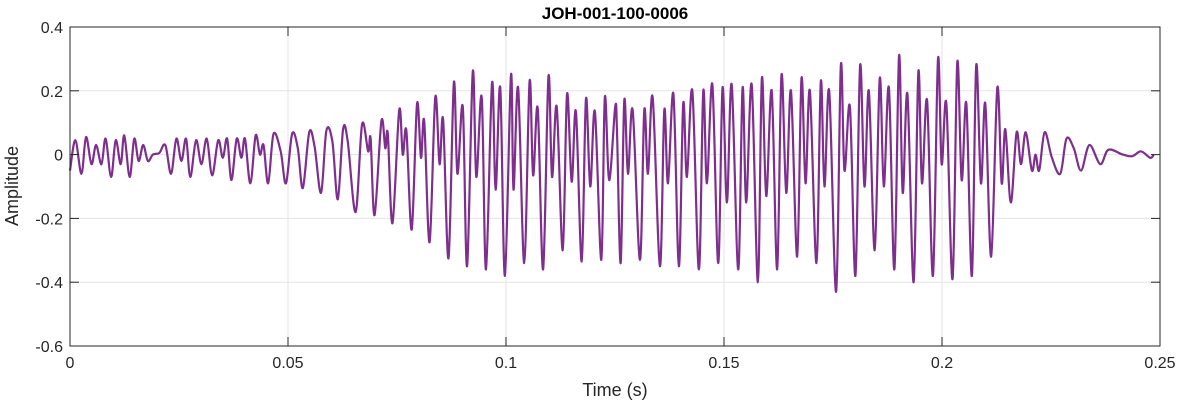 The image size is (1182, 404). Describe the element at coordinates (12, 186) in the screenshot. I see `y-axis-label: Amplitude` at that location.